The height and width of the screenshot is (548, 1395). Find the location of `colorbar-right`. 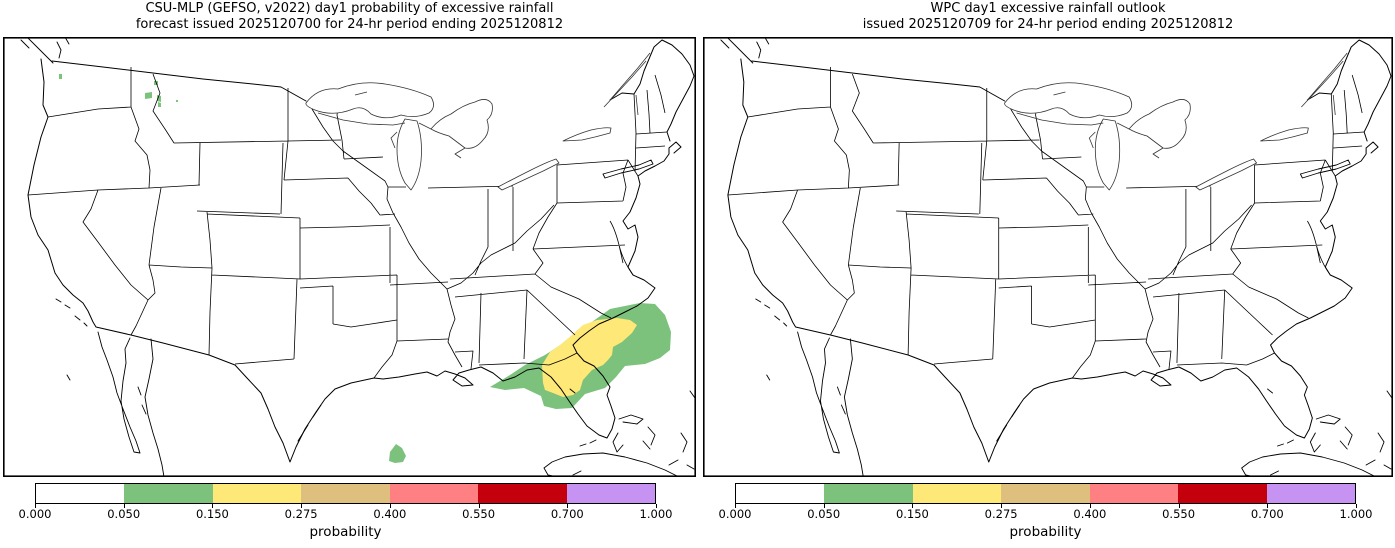

colorbar-right is located at coordinates (1045, 493).